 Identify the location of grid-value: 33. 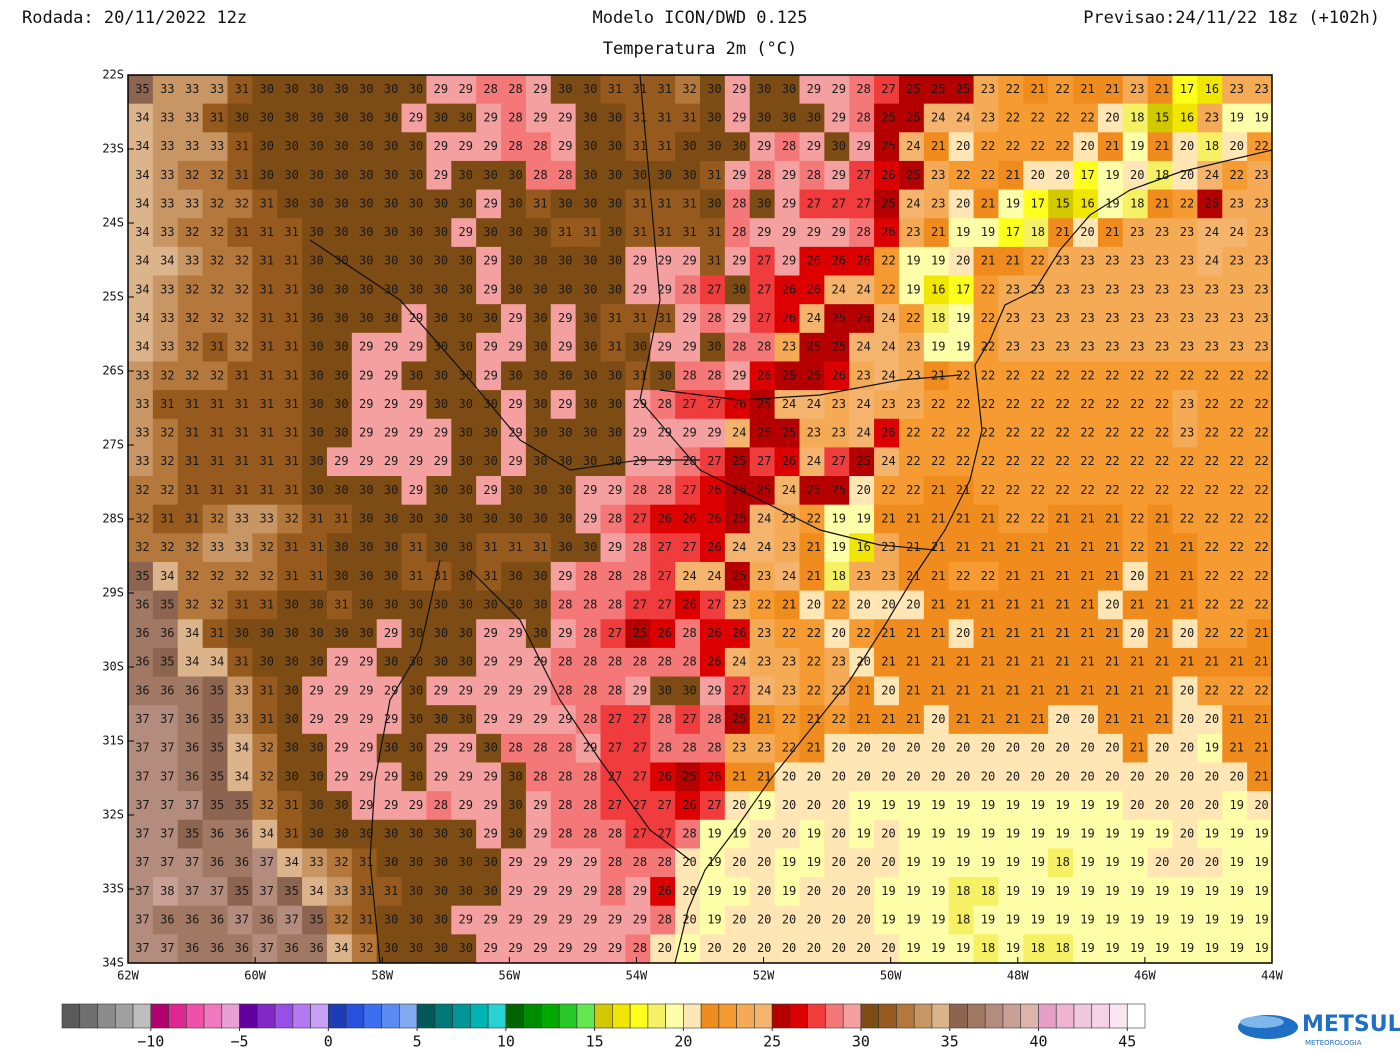
(217, 89).